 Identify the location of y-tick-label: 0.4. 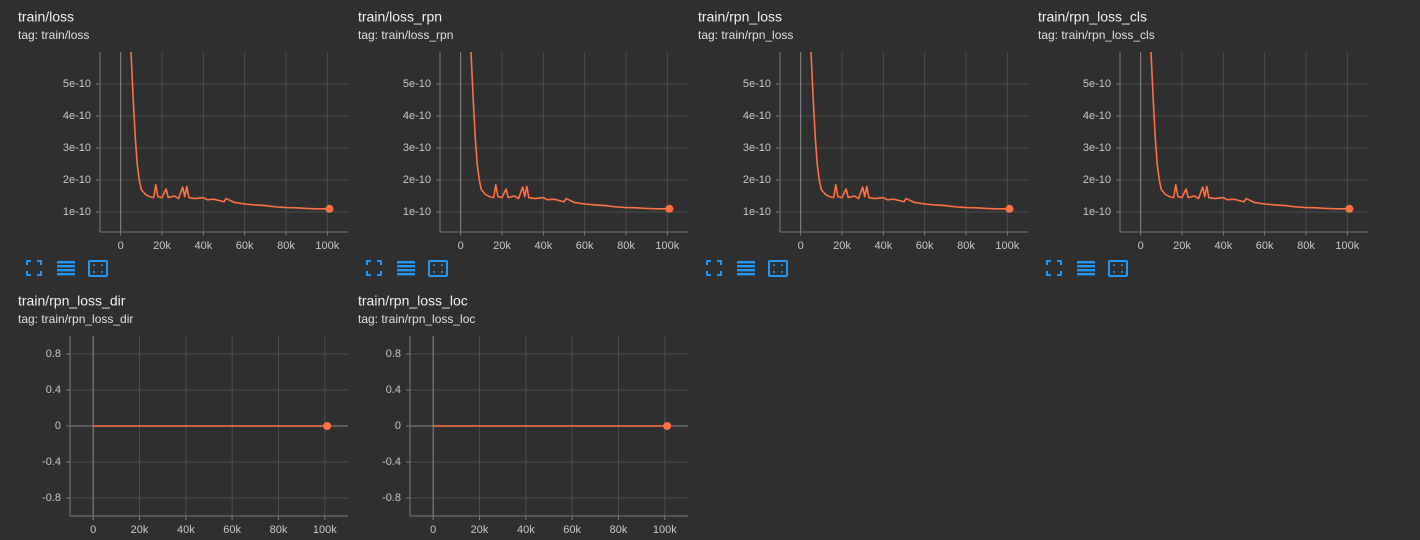
(53, 390).